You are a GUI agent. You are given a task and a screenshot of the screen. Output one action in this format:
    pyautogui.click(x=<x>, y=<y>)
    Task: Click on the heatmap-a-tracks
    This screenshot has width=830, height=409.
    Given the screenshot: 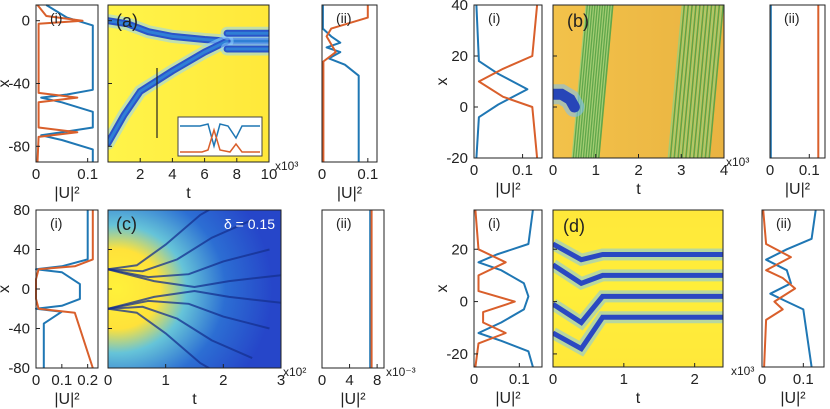 What is the action you would take?
    pyautogui.click(x=188, y=82)
    